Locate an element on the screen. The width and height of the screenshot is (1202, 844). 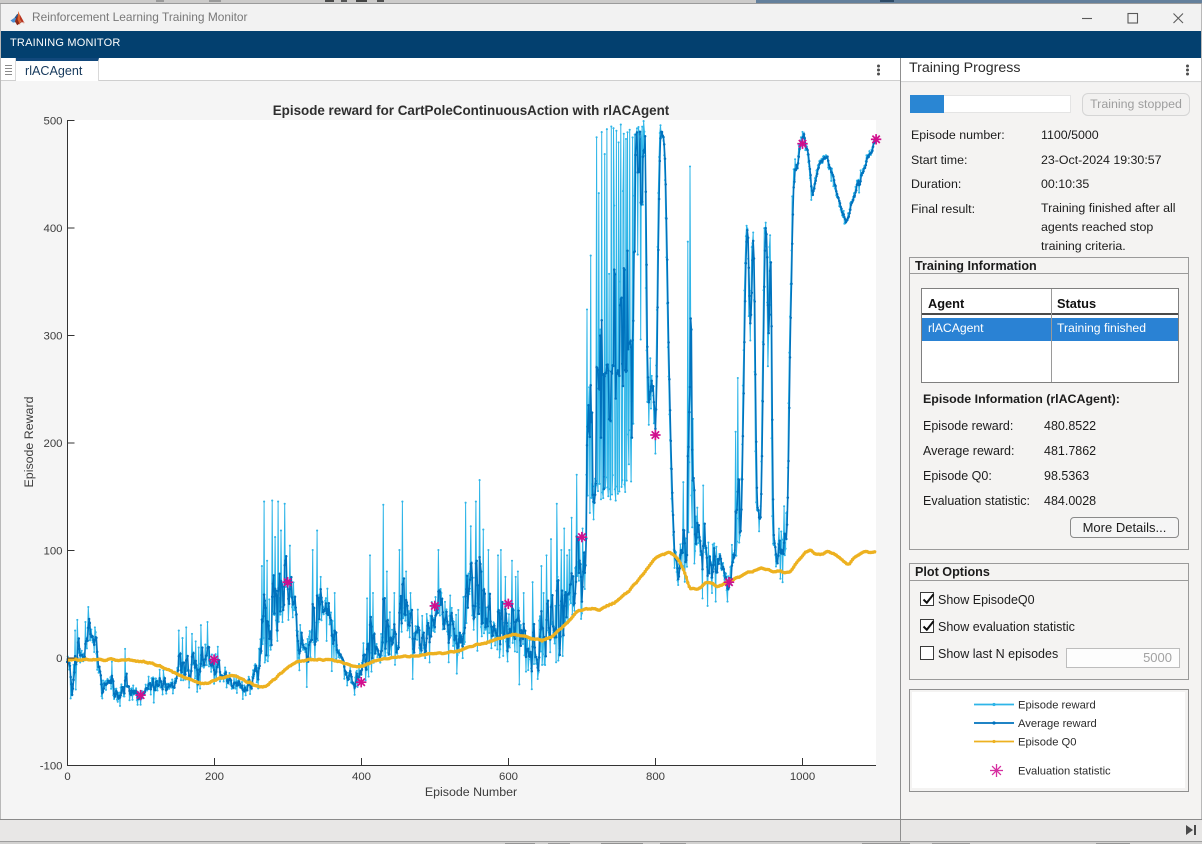
svg-text: Episode reward is located at coordinates (1057, 706).